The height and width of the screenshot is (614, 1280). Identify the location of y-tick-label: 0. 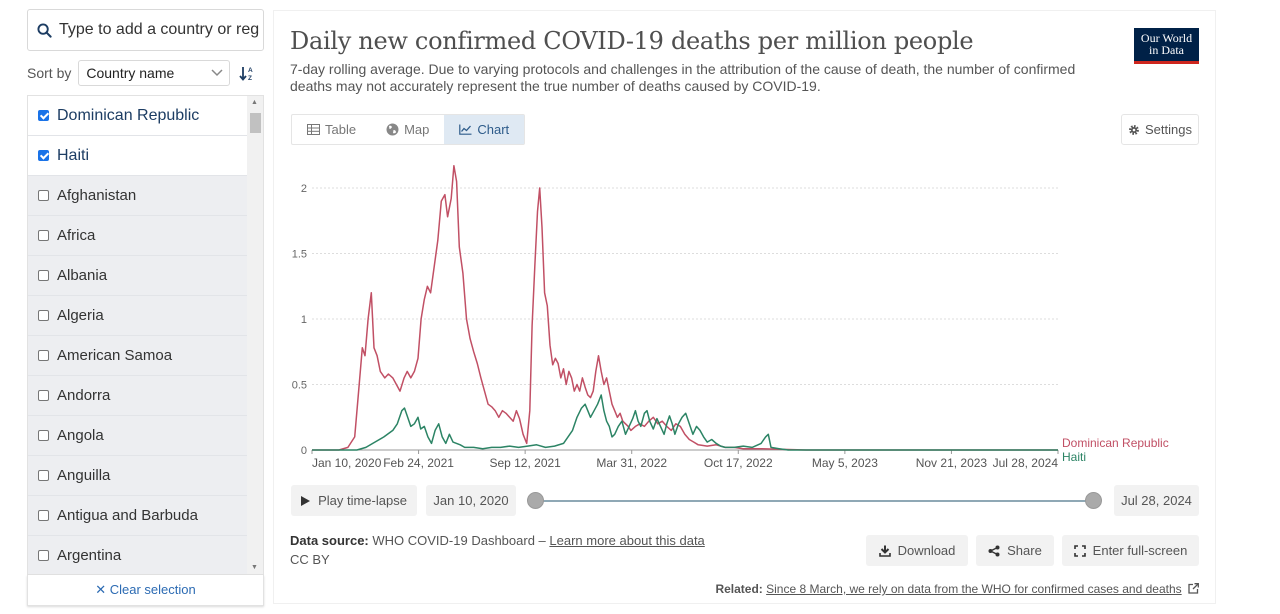
(304, 451).